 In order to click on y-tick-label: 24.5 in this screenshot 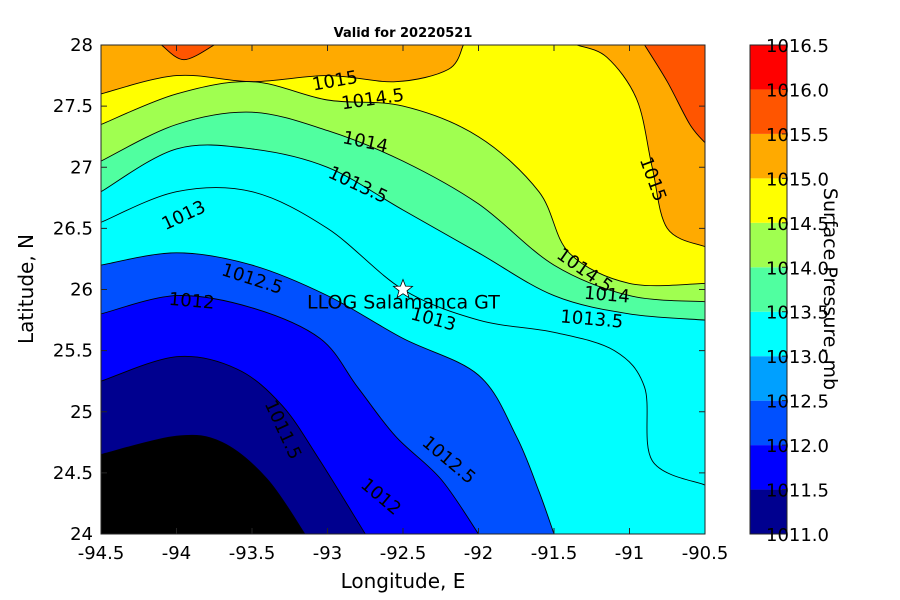, I will do `click(73, 473)`.